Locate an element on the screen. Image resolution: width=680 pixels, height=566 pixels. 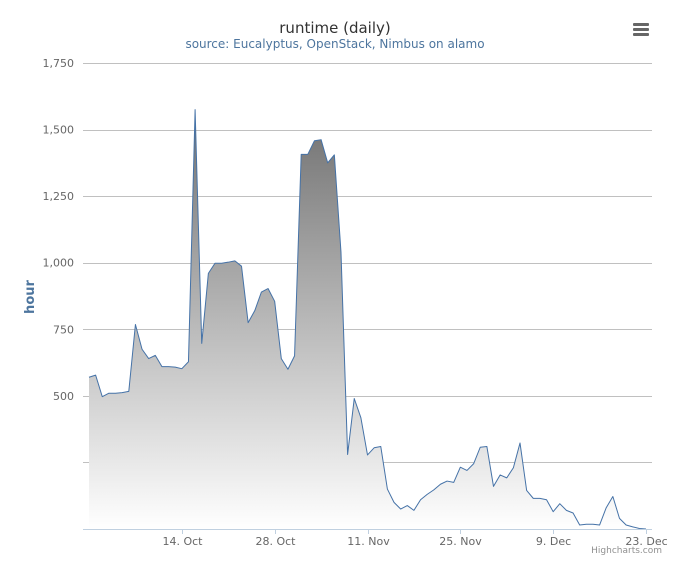
y-tick-label: 1,000 is located at coordinates (59, 263).